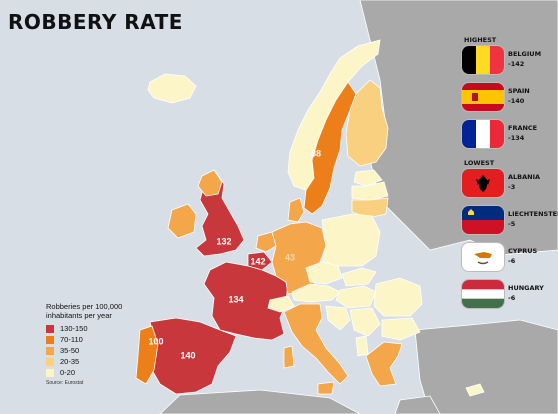 Image resolution: width=558 pixels, height=414 pixels. I want to click on legend-item: 70-110, so click(91, 339).